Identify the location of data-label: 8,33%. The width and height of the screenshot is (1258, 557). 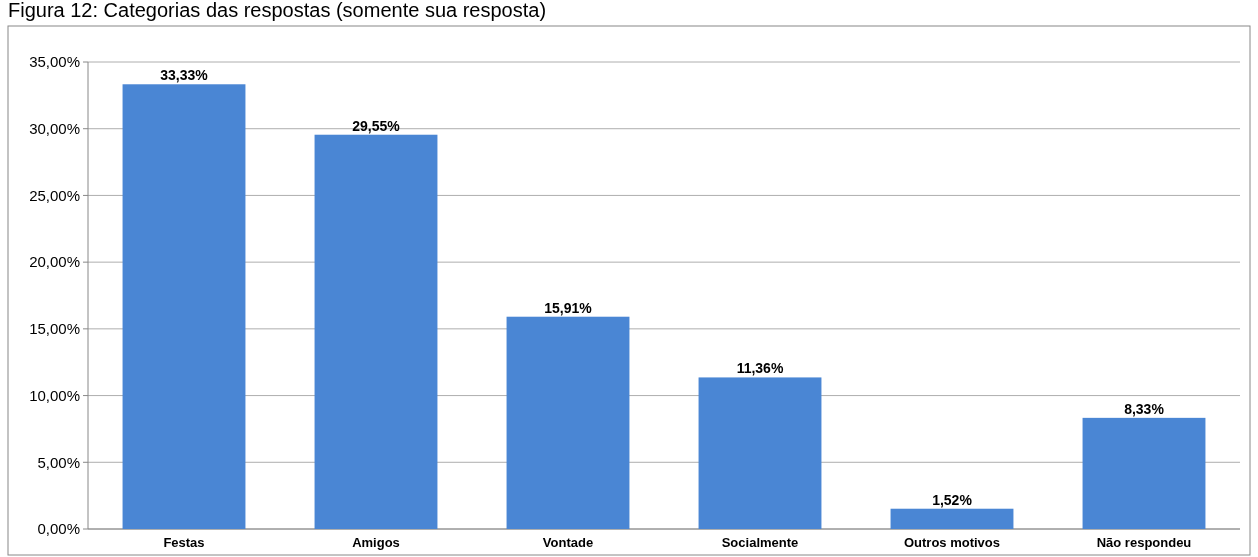
(1144, 408).